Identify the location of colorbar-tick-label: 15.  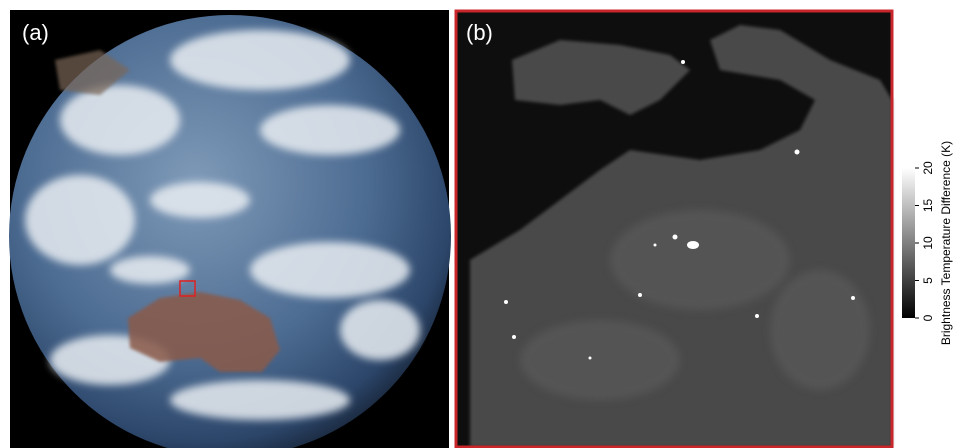
(928, 206).